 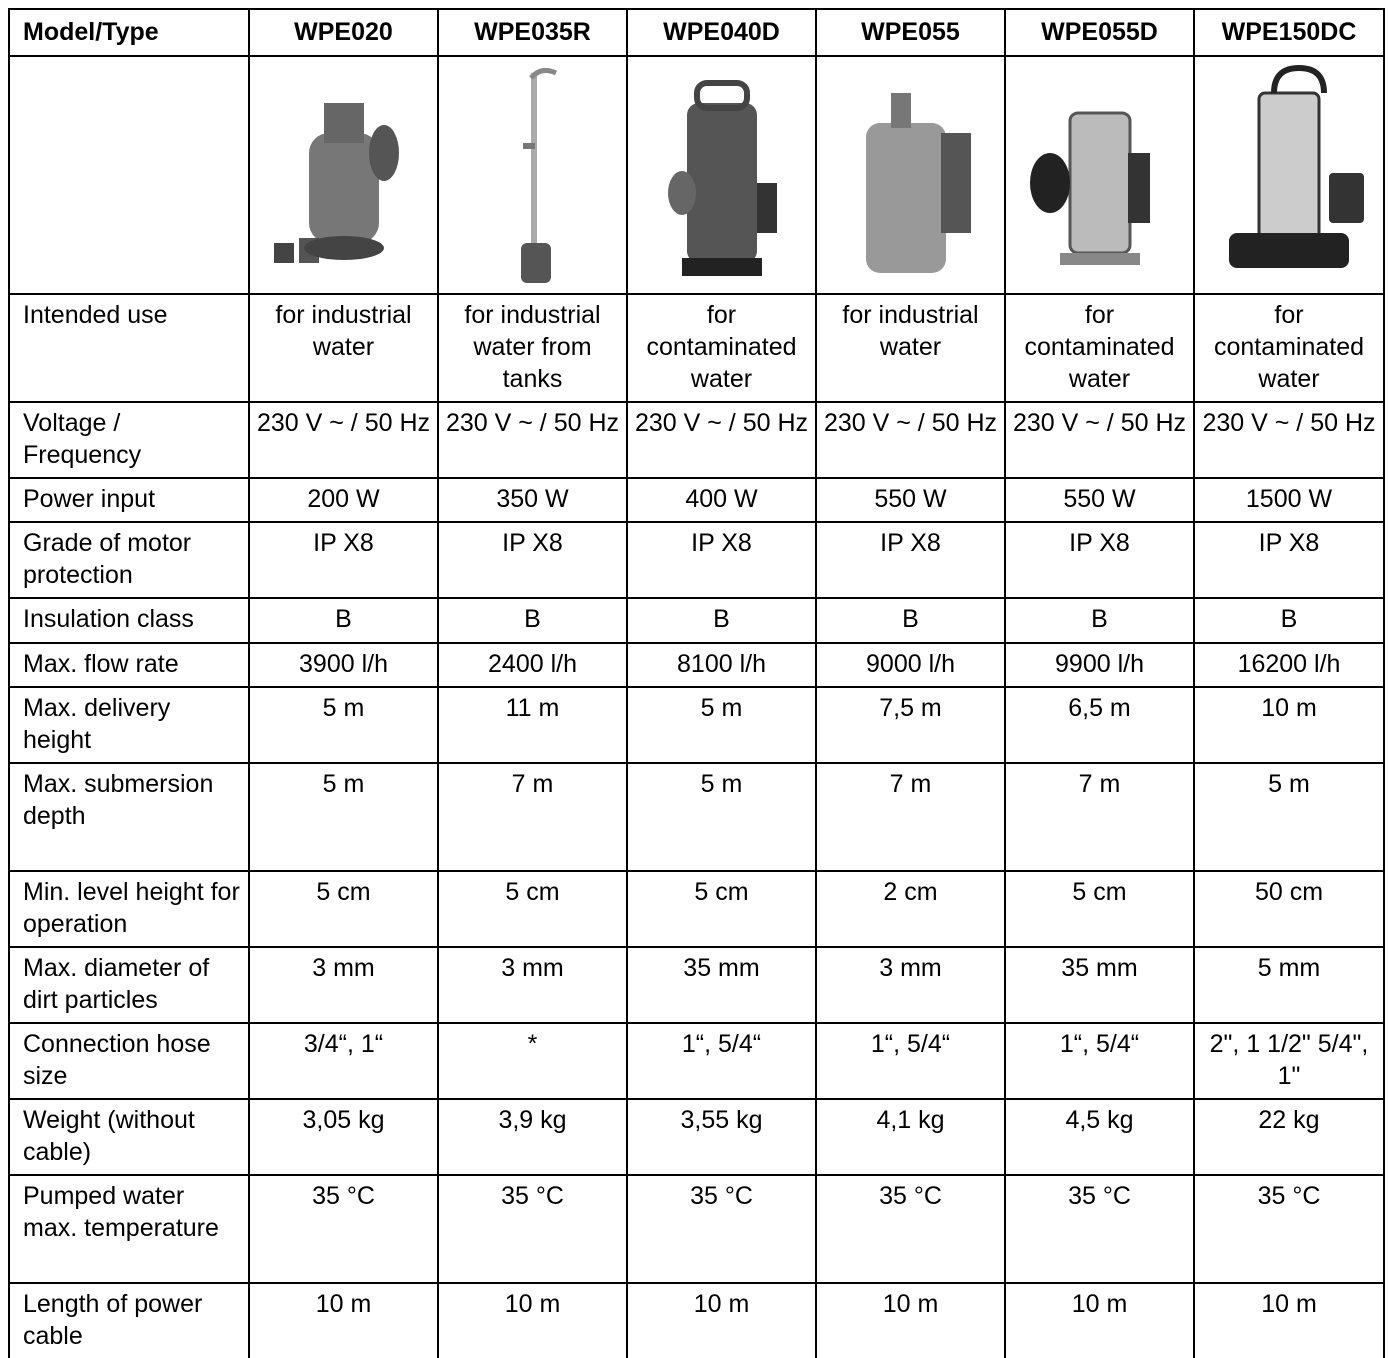 I want to click on cell: 5 mm, so click(x=1289, y=985).